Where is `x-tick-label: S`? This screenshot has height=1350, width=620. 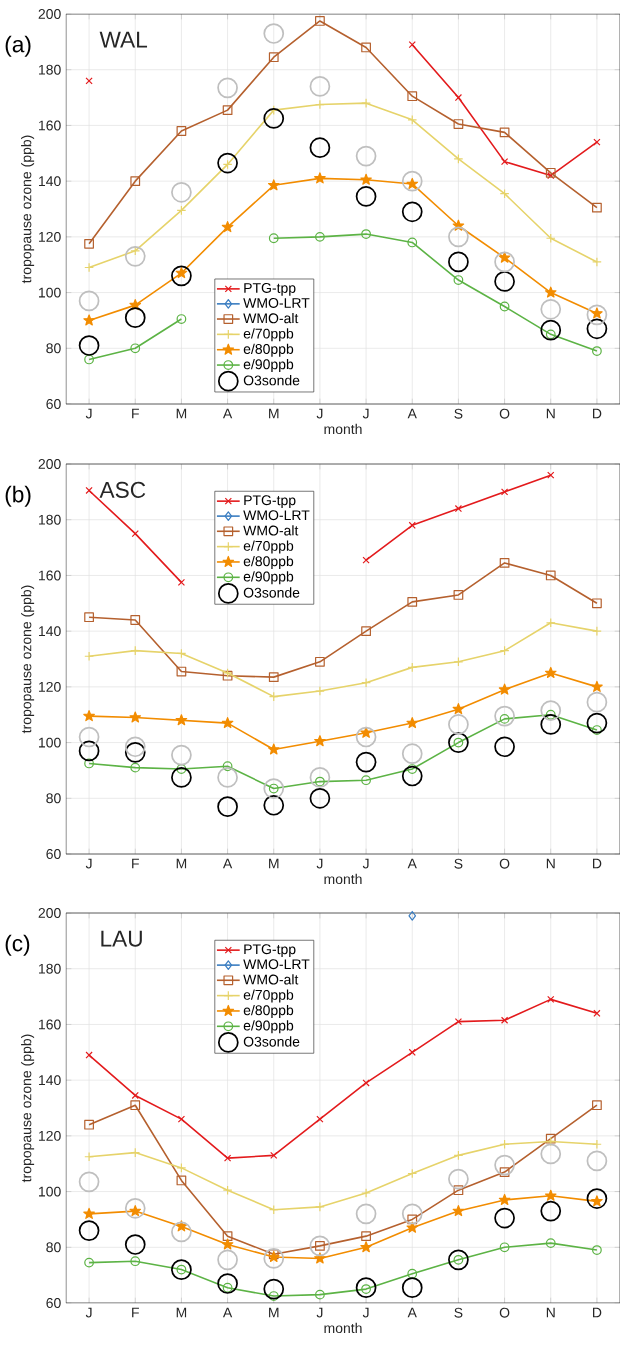 x-tick-label: S is located at coordinates (458, 863).